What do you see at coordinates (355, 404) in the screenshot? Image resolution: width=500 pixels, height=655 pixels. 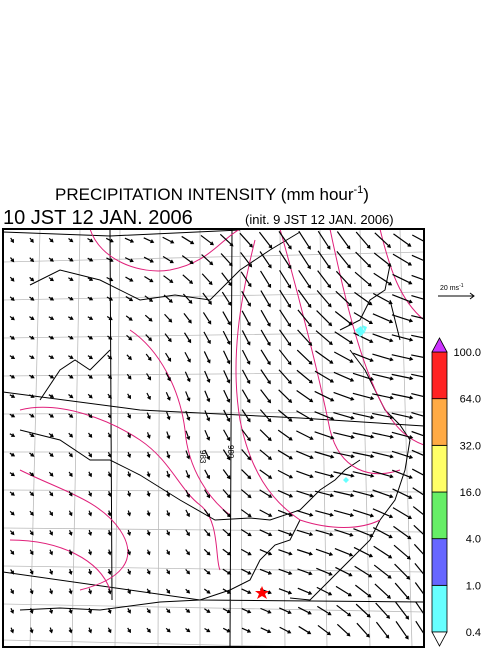 I see `precip-patch` at bounding box center [355, 404].